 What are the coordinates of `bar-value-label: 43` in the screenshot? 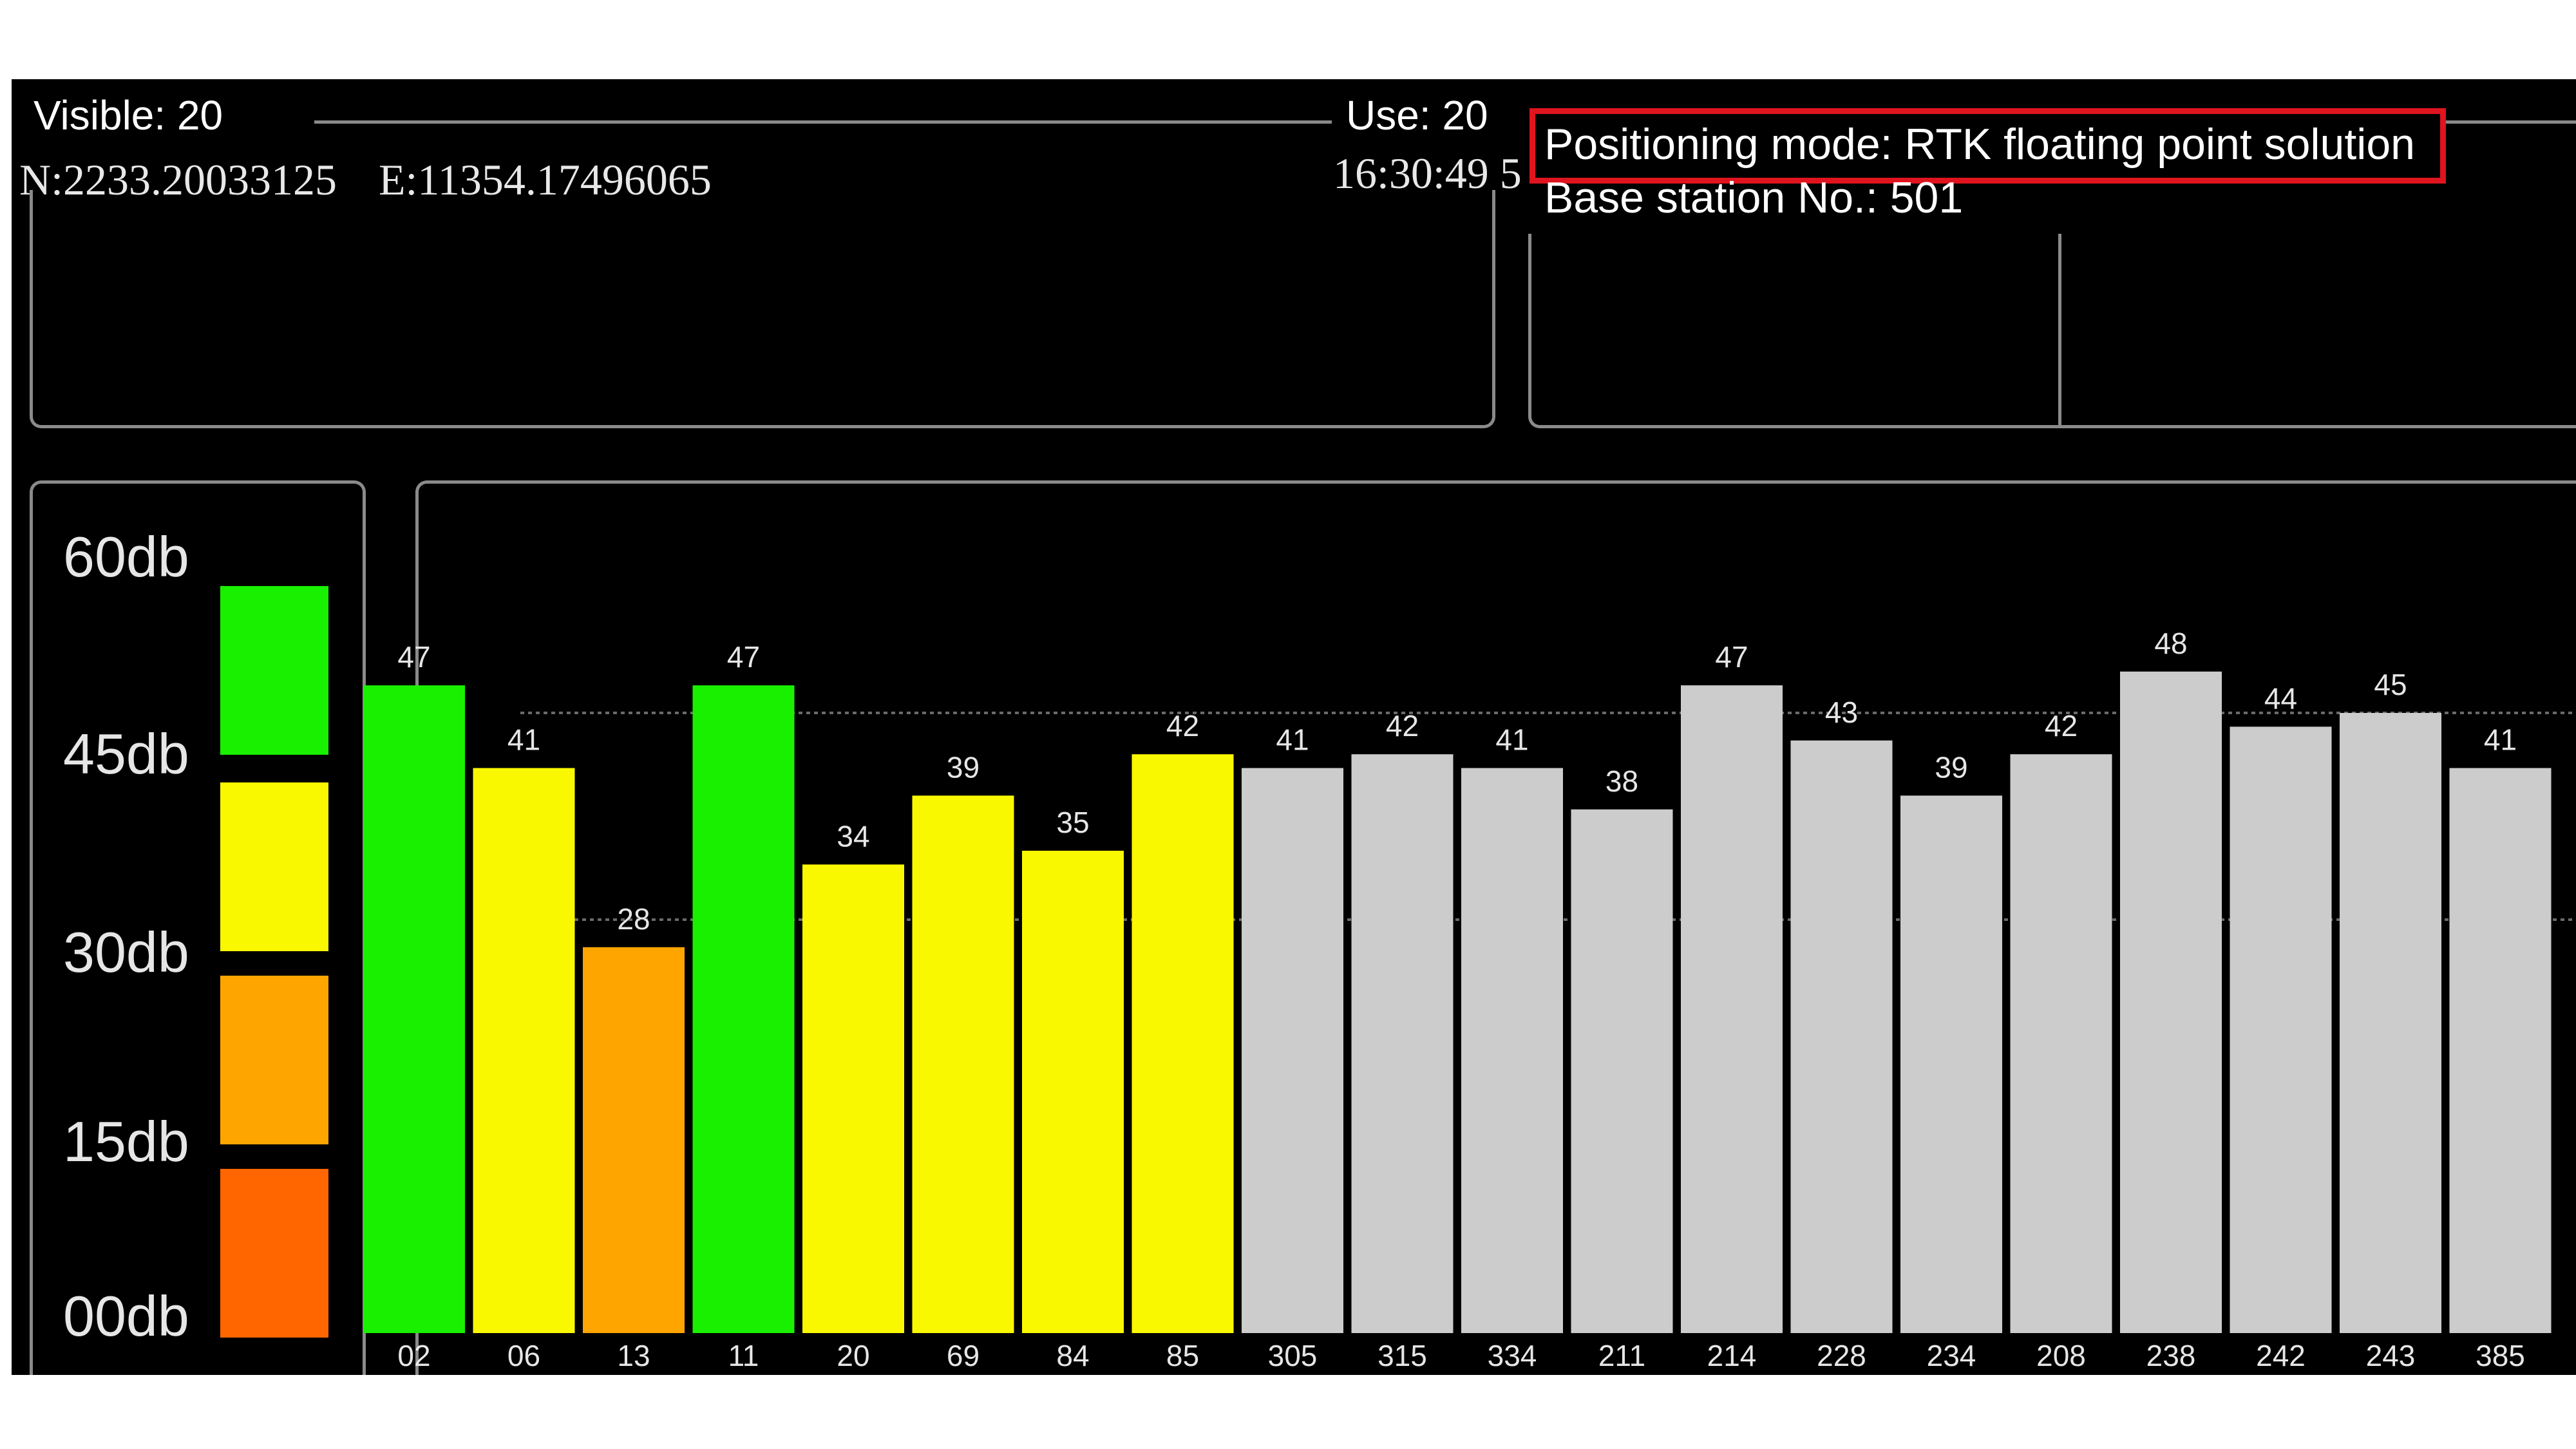 It's located at (1841, 713).